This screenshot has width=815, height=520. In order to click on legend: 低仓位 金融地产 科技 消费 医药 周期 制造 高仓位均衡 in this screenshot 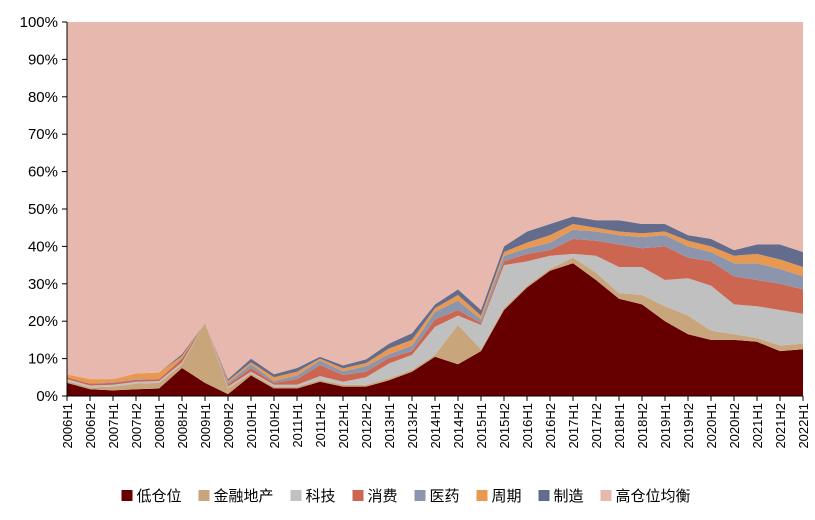, I will do `click(406, 496)`.